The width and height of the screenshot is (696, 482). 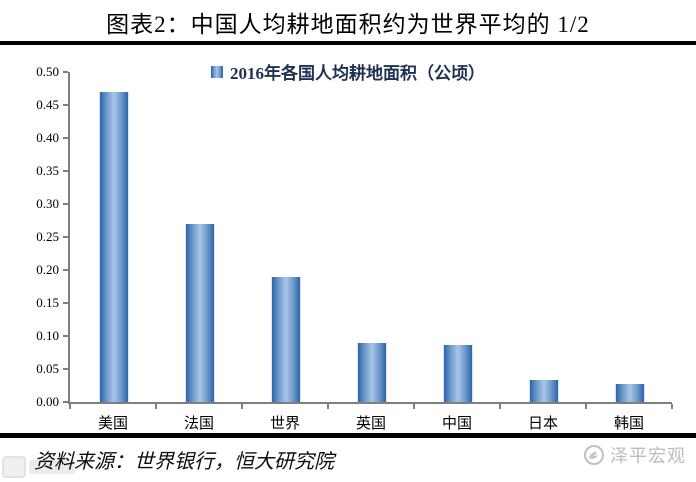 What do you see at coordinates (348, 24) in the screenshot?
I see `chart-figure-title: 图表2：中国人均耕地面积约为世界平均的 1/2` at bounding box center [348, 24].